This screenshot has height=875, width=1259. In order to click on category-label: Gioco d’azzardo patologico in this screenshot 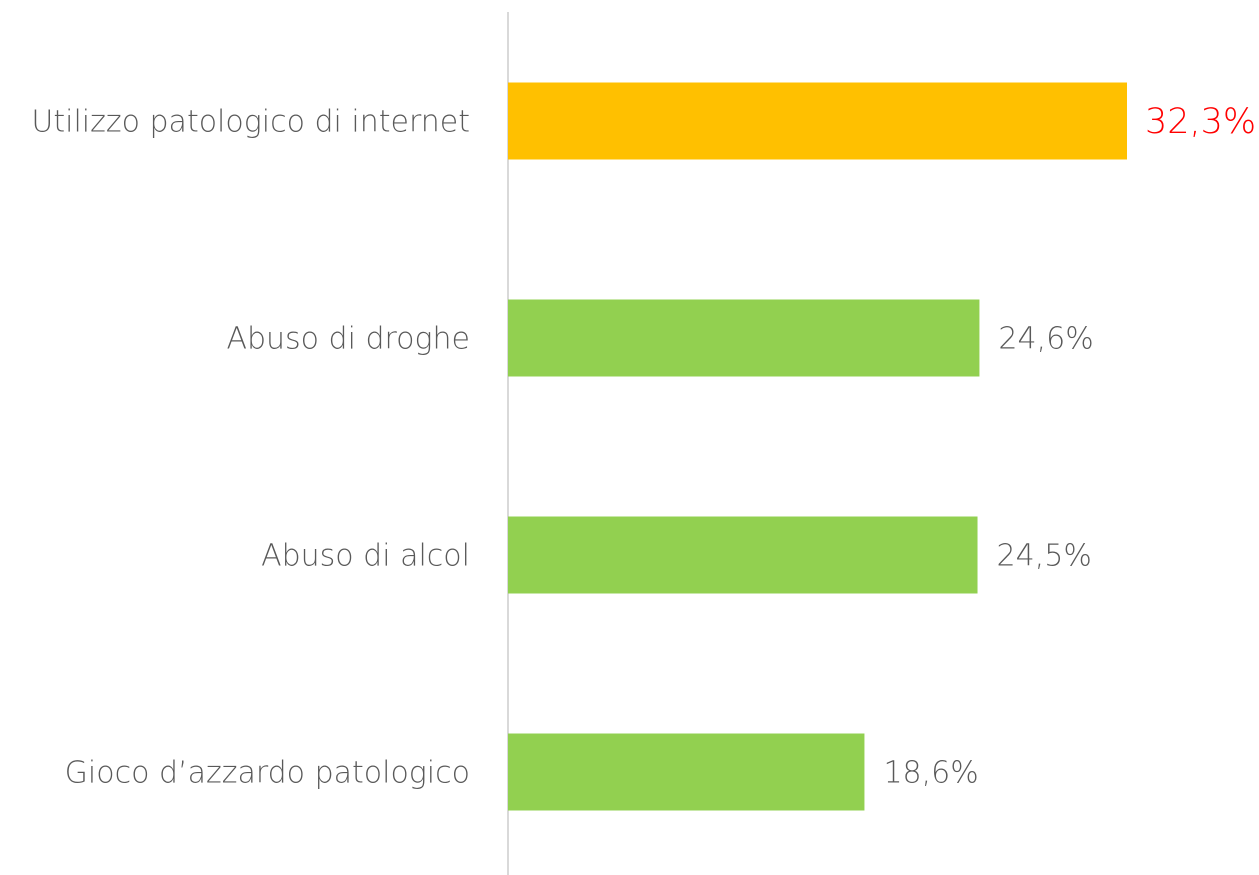, I will do `click(267, 773)`.